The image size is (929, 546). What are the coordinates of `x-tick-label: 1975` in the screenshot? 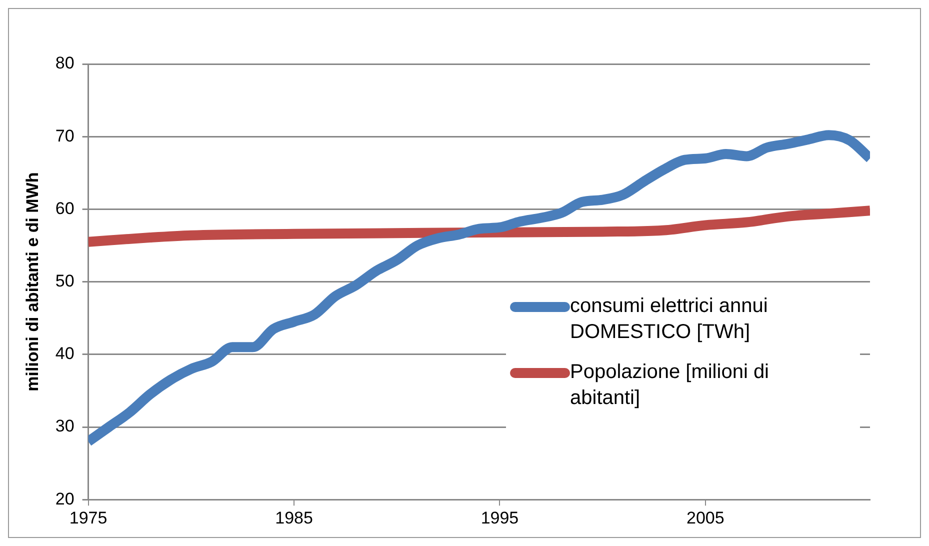 It's located at (88, 518).